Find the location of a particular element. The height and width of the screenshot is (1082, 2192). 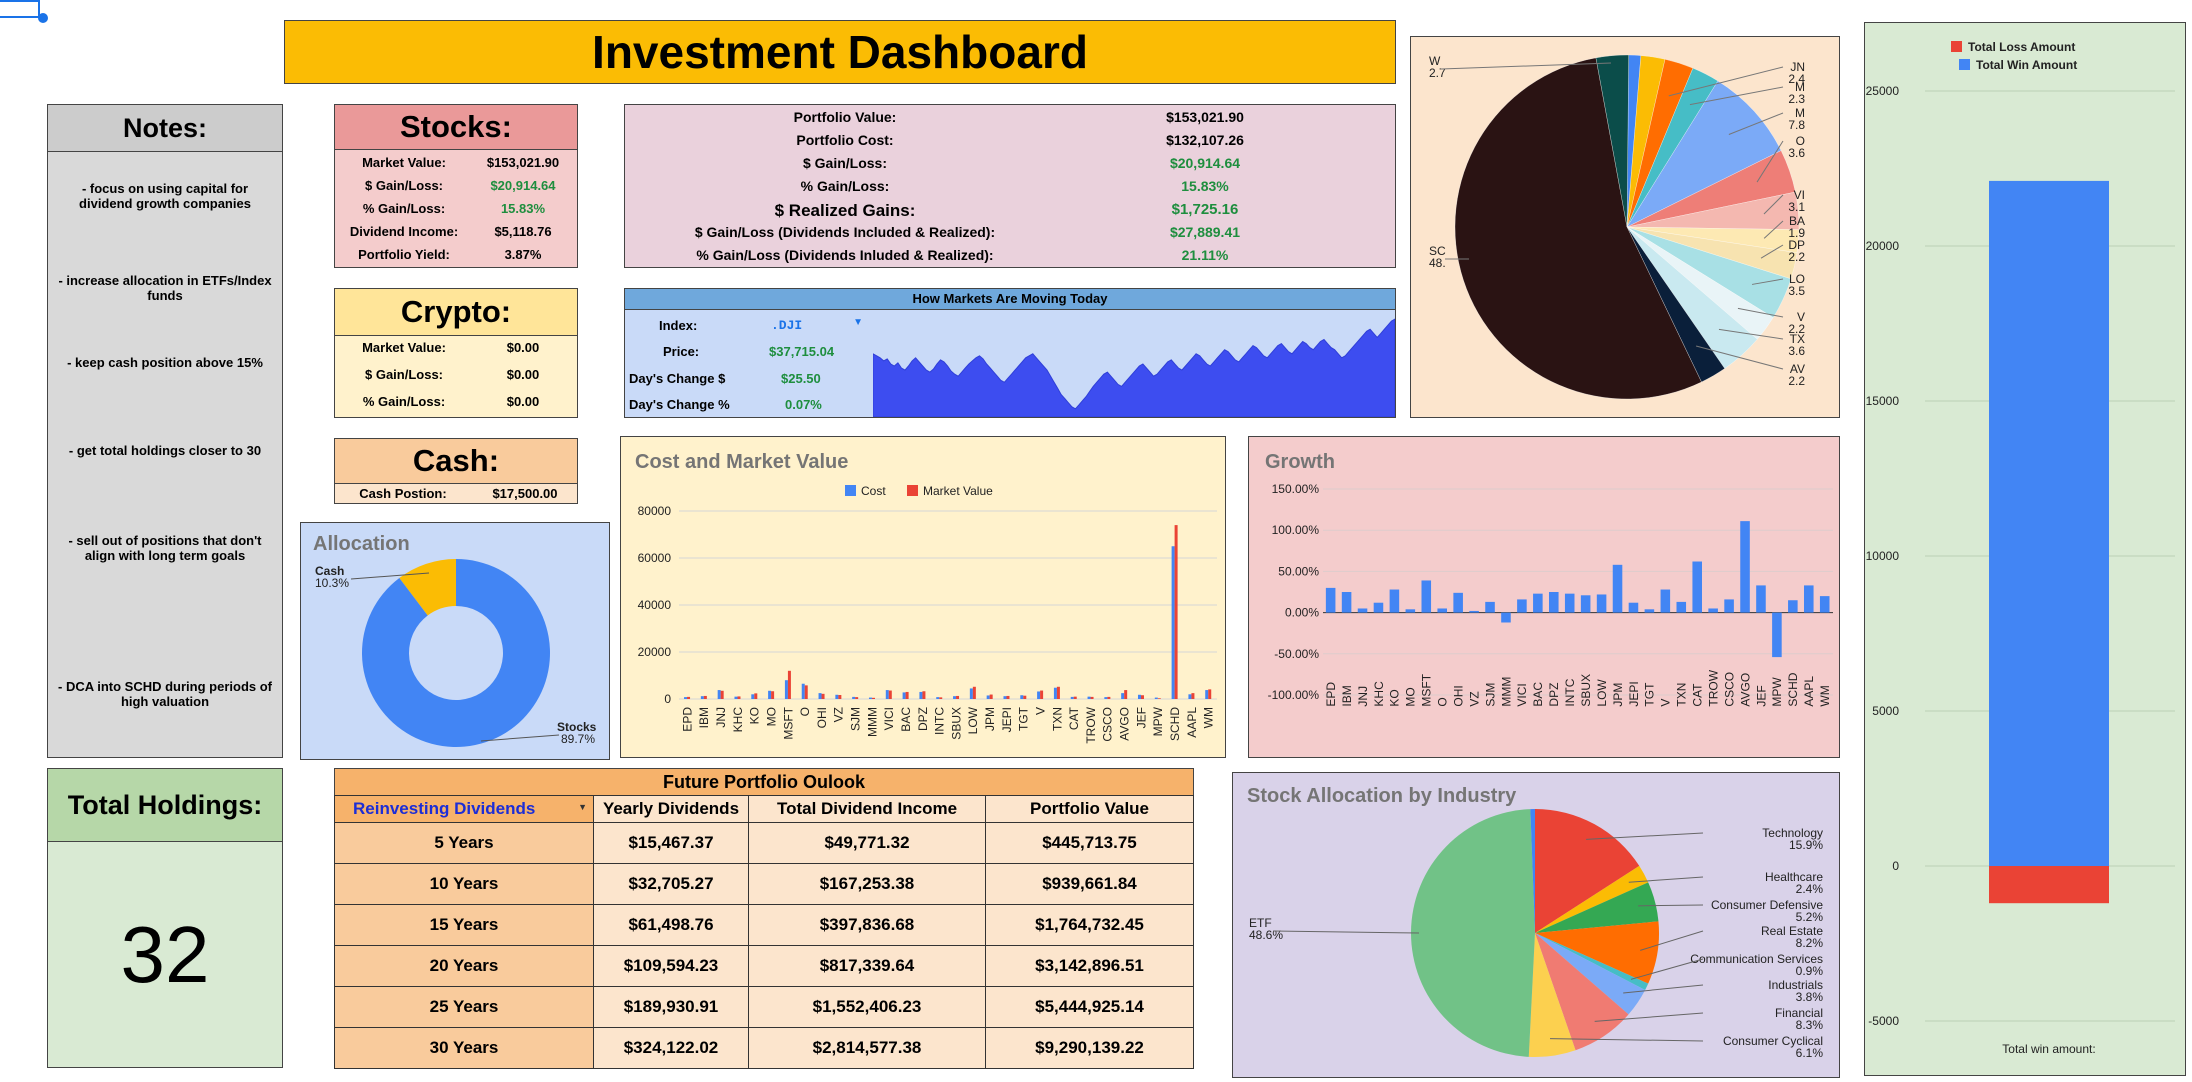

holding-pct: 2.2 is located at coordinates (1796, 329).